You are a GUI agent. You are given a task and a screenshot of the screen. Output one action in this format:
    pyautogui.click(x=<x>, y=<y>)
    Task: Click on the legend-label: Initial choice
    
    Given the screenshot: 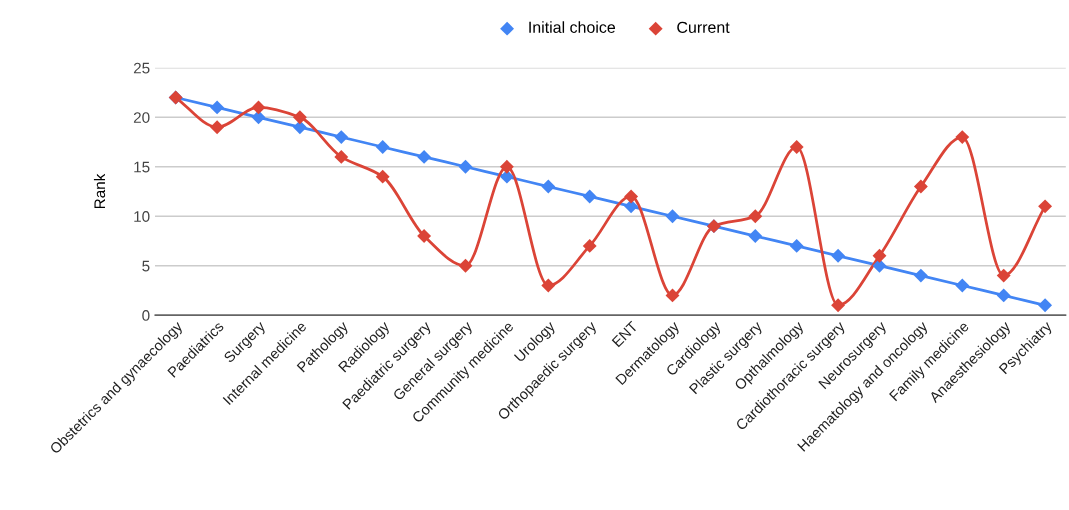 What is the action you would take?
    pyautogui.click(x=572, y=27)
    